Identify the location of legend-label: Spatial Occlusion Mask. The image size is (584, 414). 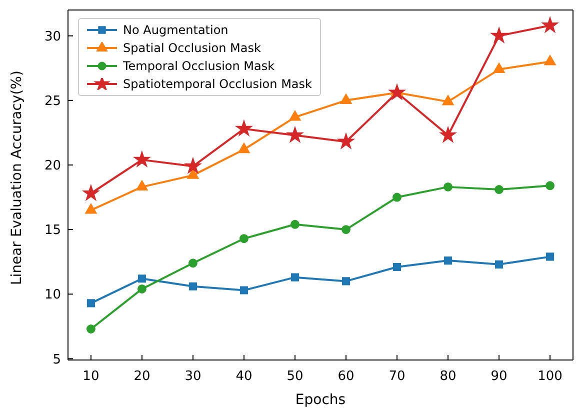
(192, 48).